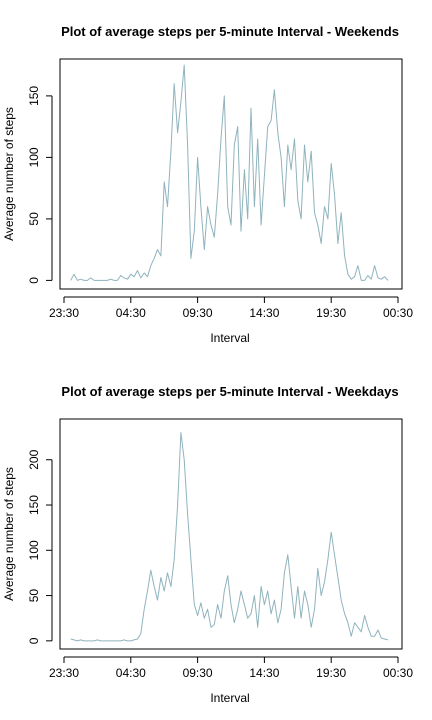 This screenshot has width=432, height=720. Describe the element at coordinates (34, 96) in the screenshot. I see `weekend-y-tick-label: 150` at that location.